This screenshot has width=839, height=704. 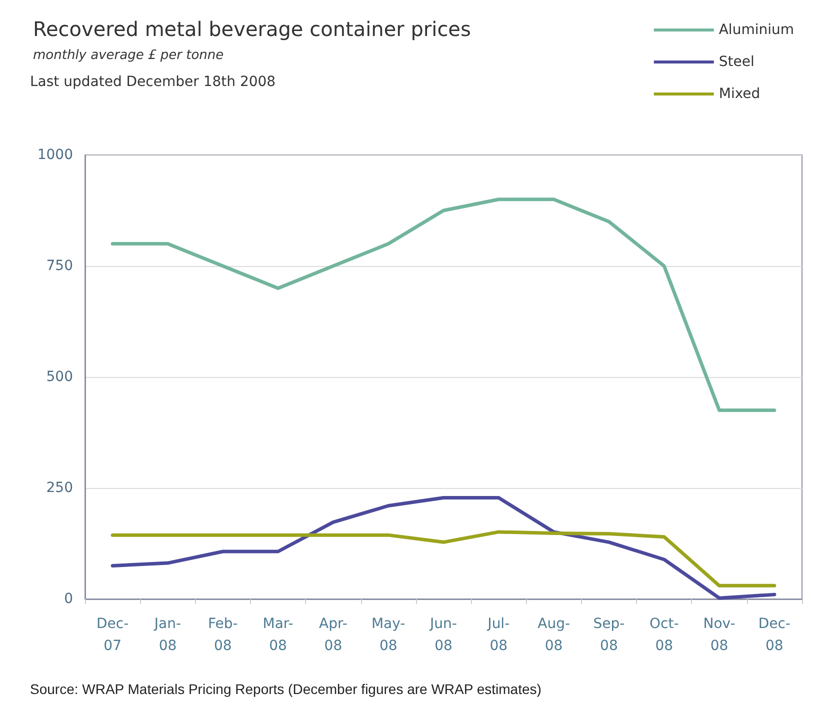 I want to click on legend-label: Aluminium, so click(x=756, y=30).